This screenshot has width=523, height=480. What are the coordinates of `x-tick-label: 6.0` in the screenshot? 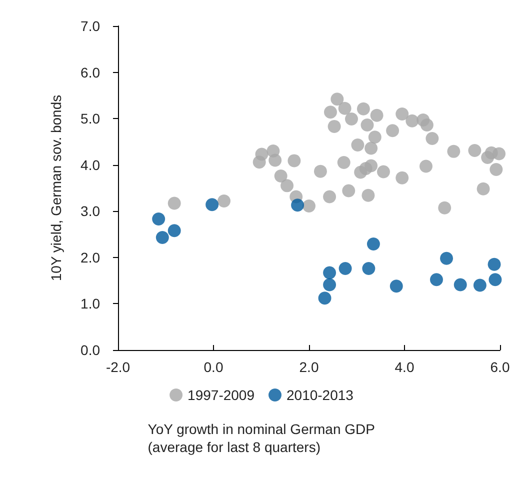 It's located at (500, 367).